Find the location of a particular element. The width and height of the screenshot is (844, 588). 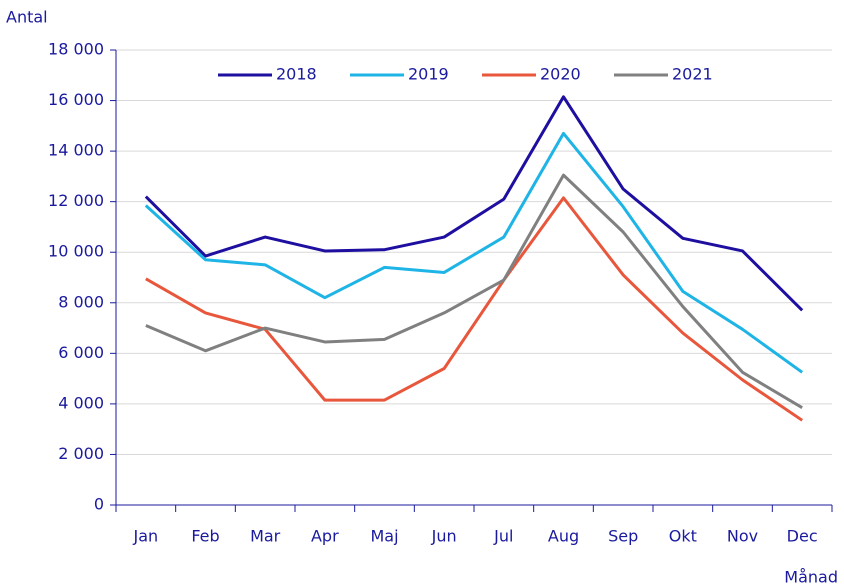

x-tick-label: Jun is located at coordinates (444, 536).